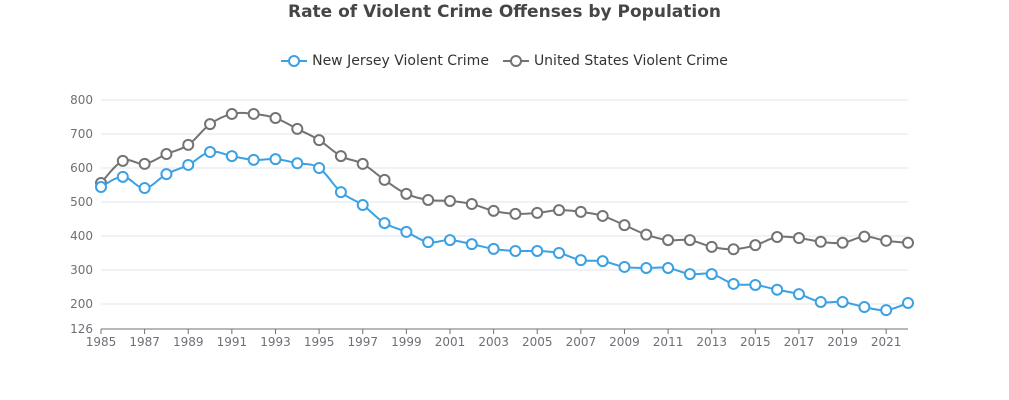 The height and width of the screenshot is (400, 1009). What do you see at coordinates (81, 304) in the screenshot?
I see `y-tick-label: 200` at bounding box center [81, 304].